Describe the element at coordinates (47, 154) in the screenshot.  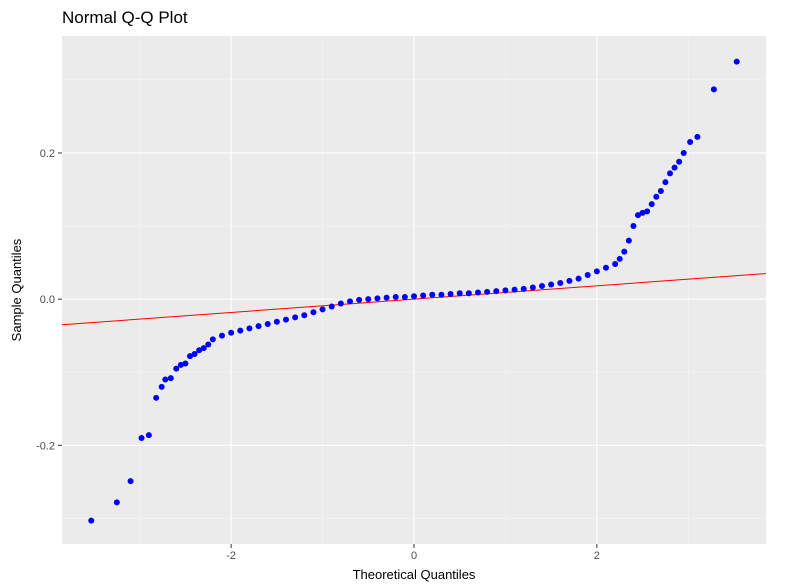
I see `y-tick-label: 0.2` at that location.